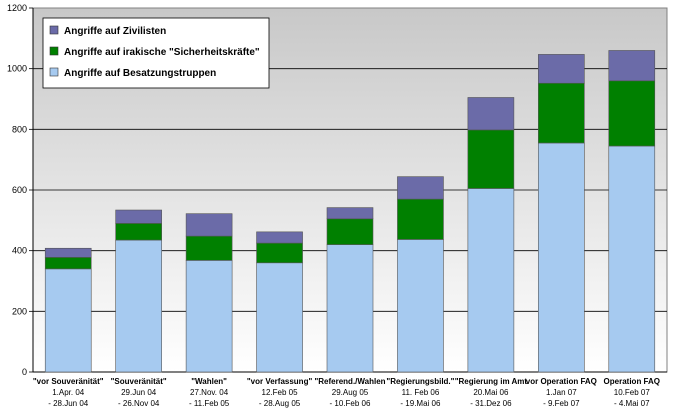 Image resolution: width=674 pixels, height=413 pixels. What do you see at coordinates (139, 403) in the screenshot?
I see `x-category-date-to: - 26.Nov 04` at bounding box center [139, 403].